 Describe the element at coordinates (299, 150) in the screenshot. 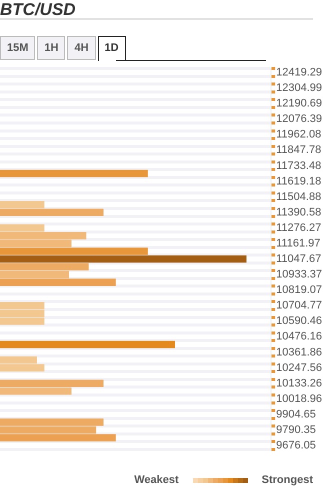

I see `y-tick-label: 11847.78` at that location.